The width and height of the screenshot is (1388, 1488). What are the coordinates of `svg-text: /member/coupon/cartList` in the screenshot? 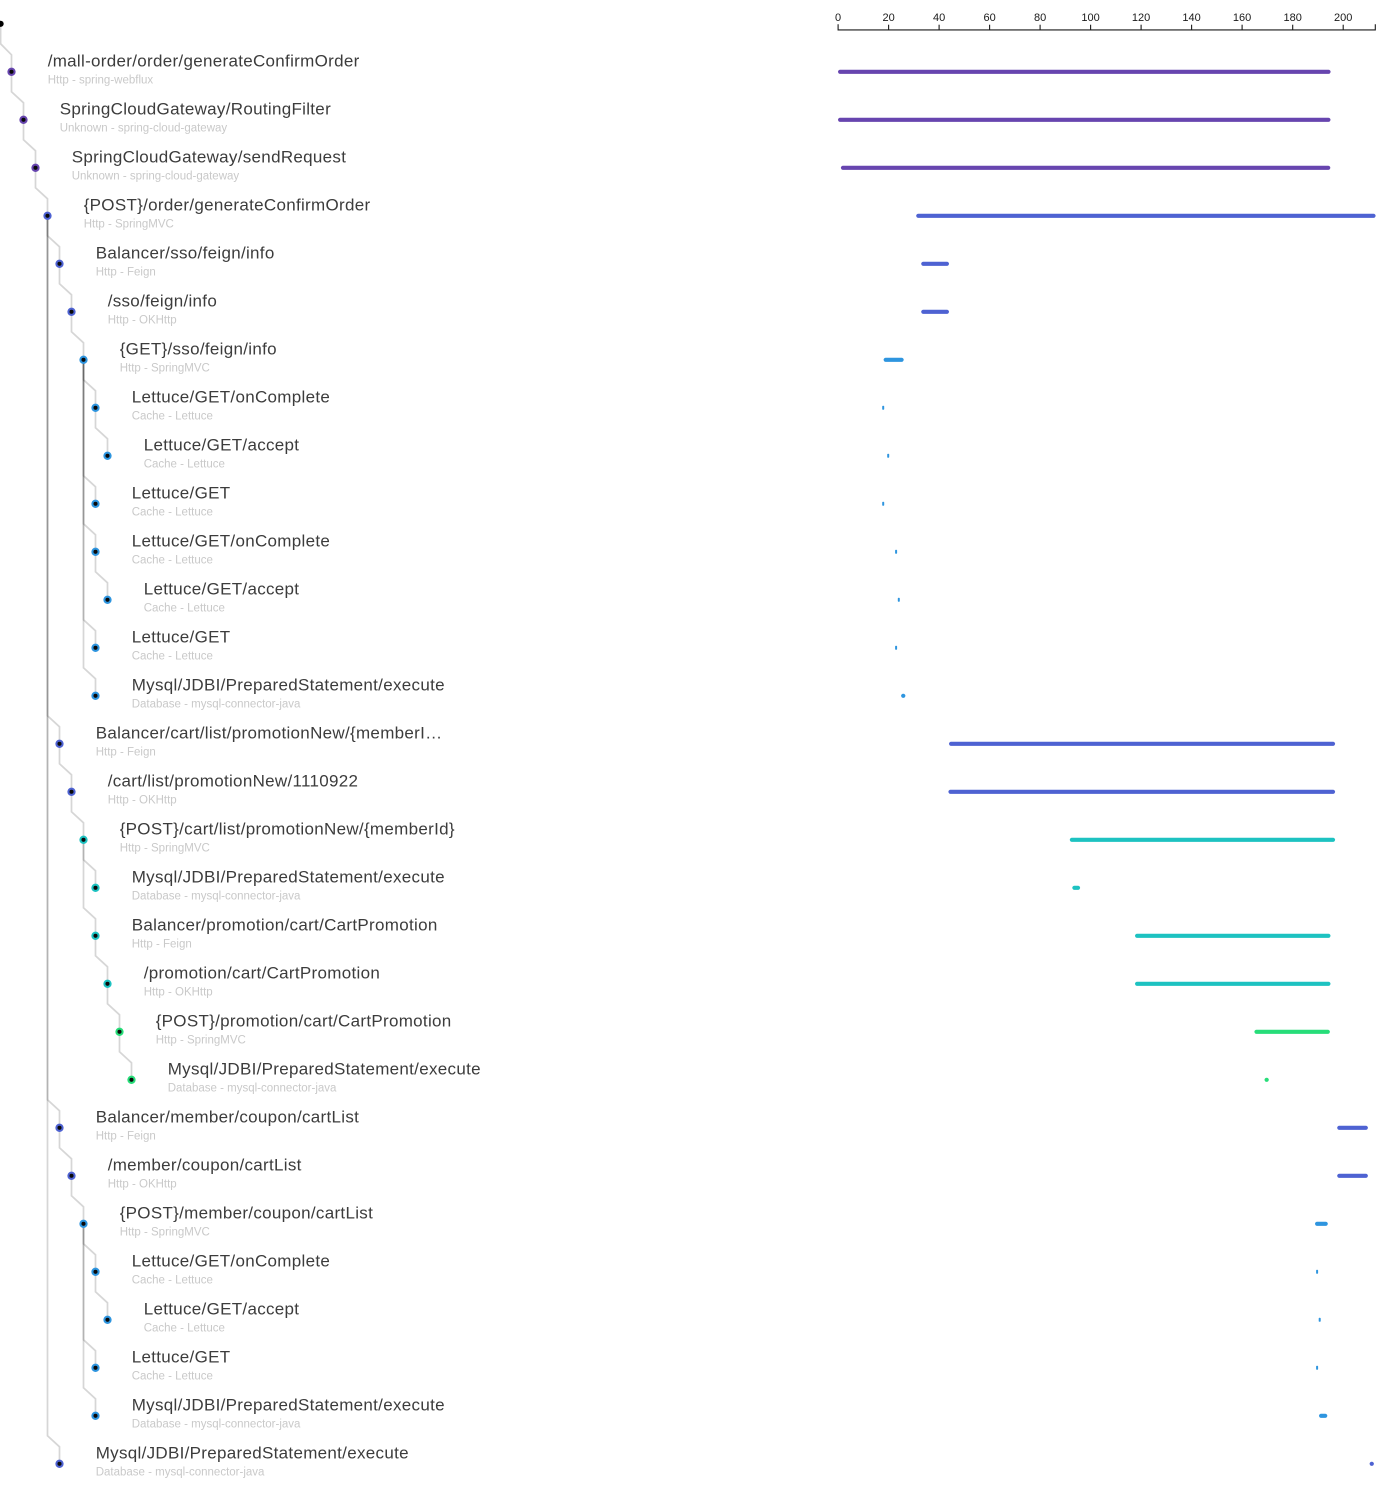 It's located at (205, 1165).